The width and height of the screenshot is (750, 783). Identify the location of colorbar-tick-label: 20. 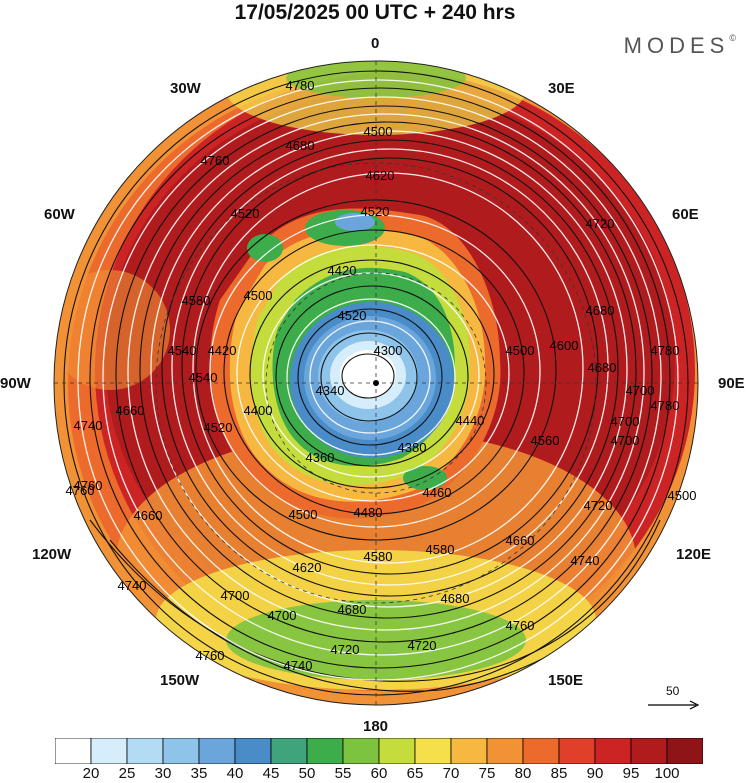
(91, 773).